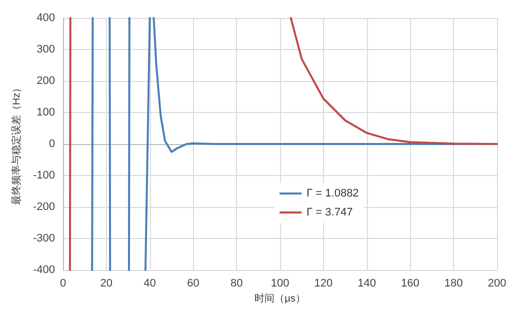 The height and width of the screenshot is (321, 528). I want to click on y-tick-label: -300, so click(43, 238).